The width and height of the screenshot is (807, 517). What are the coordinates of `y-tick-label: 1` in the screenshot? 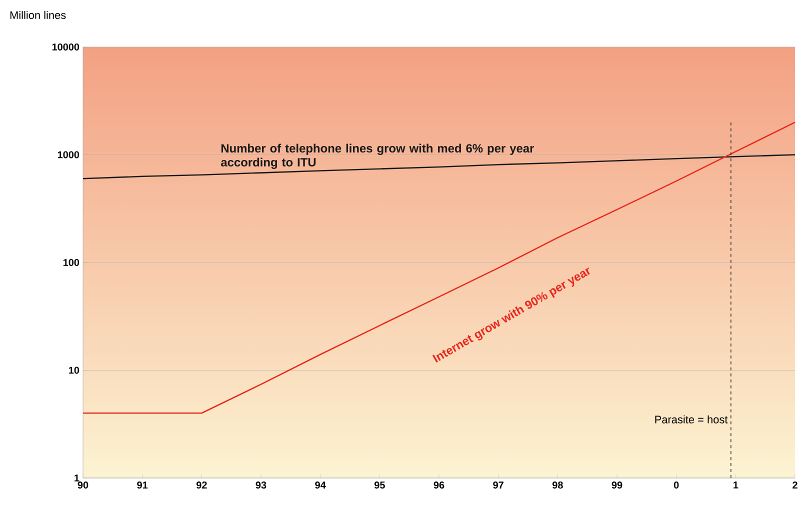 It's located at (77, 478).